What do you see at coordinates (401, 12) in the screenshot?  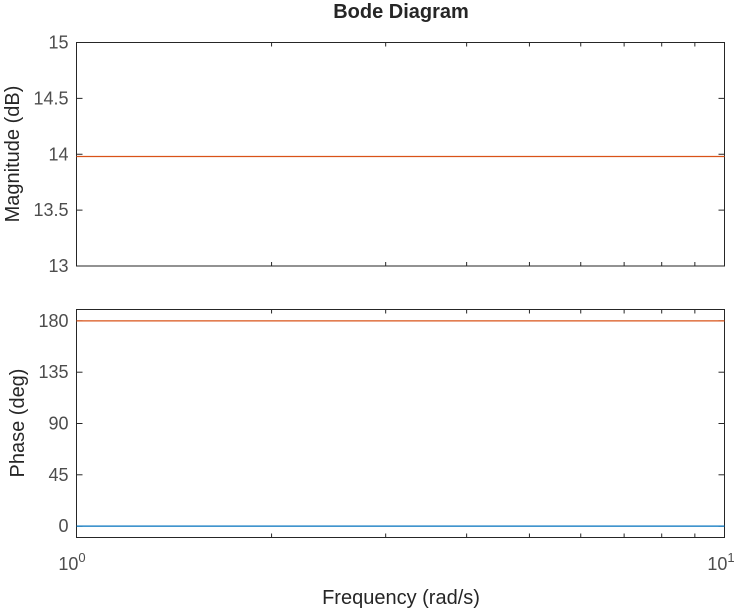 I see `chart-title: Bode Diagram` at bounding box center [401, 12].